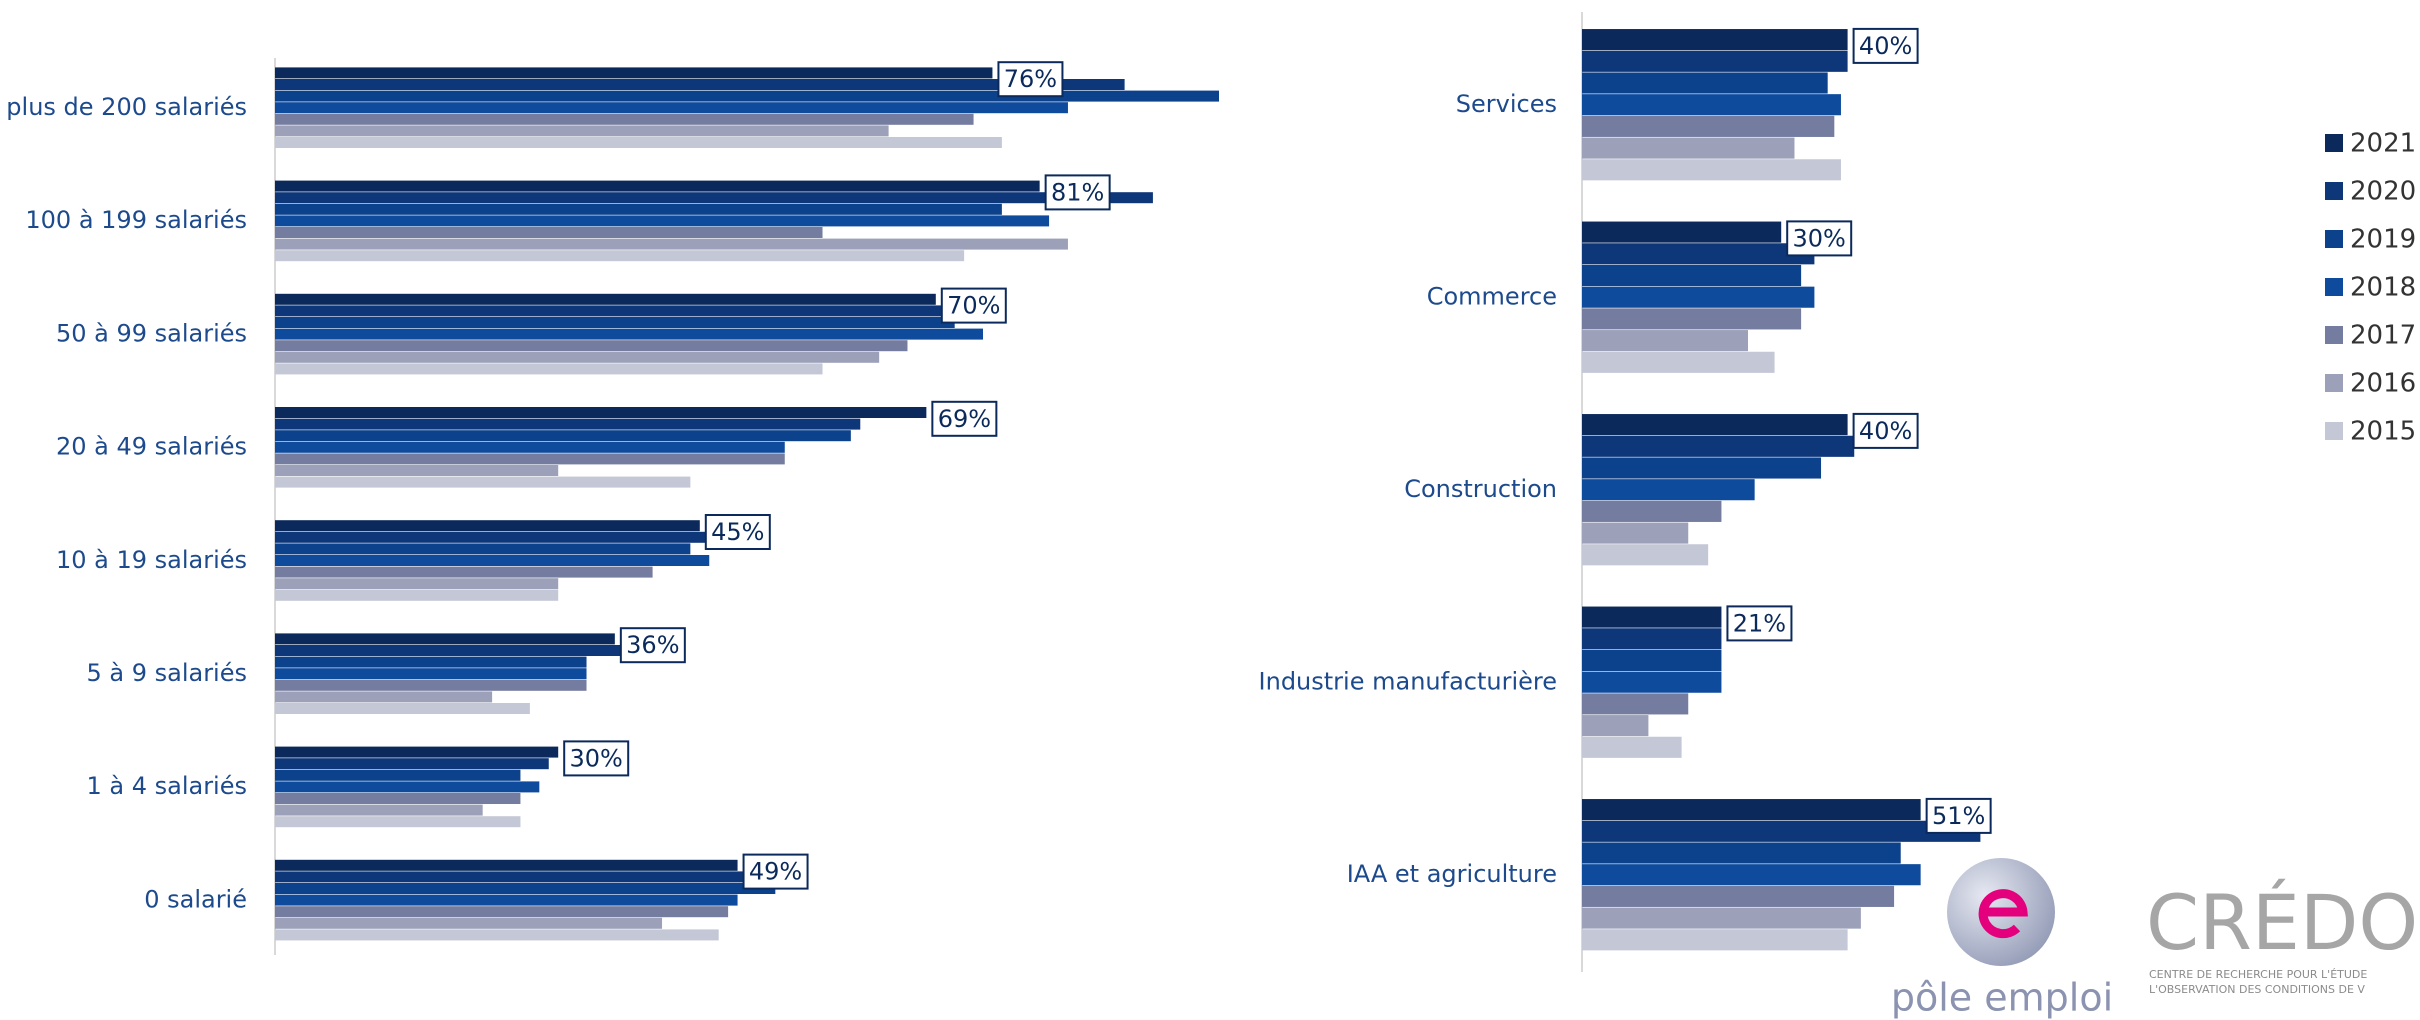 This screenshot has width=2420, height=1020. I want to click on category-label: 100 à 199 salariés, so click(136, 220).